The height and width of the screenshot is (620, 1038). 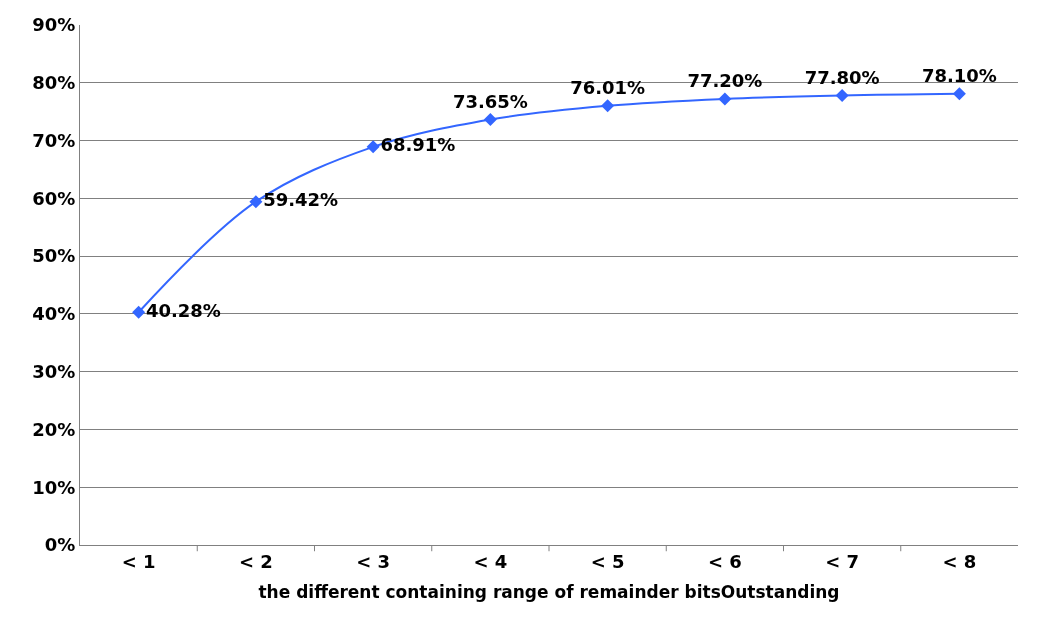 I want to click on y-tick-label: 50%, so click(x=54, y=256).